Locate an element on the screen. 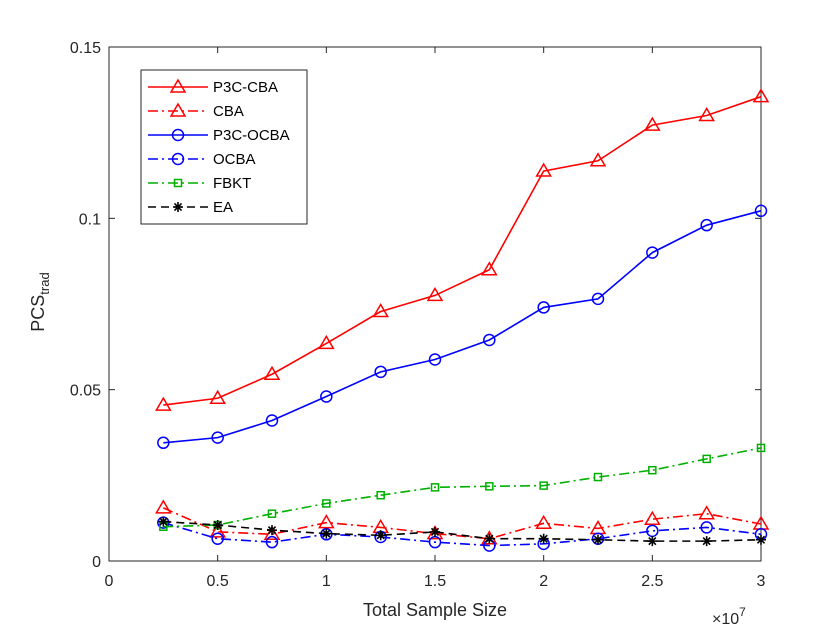 This screenshot has height=630, width=840. series-line-ocba is located at coordinates (462, 534).